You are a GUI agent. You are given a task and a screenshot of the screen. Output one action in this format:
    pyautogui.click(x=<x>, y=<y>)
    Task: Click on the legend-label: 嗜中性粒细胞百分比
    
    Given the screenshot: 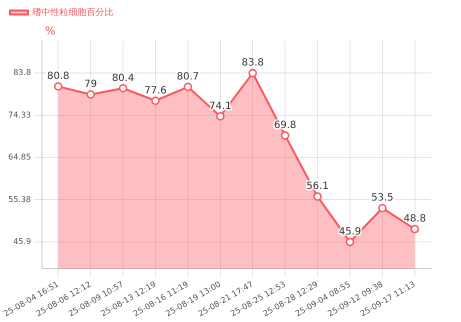 What is the action you would take?
    pyautogui.click(x=73, y=12)
    